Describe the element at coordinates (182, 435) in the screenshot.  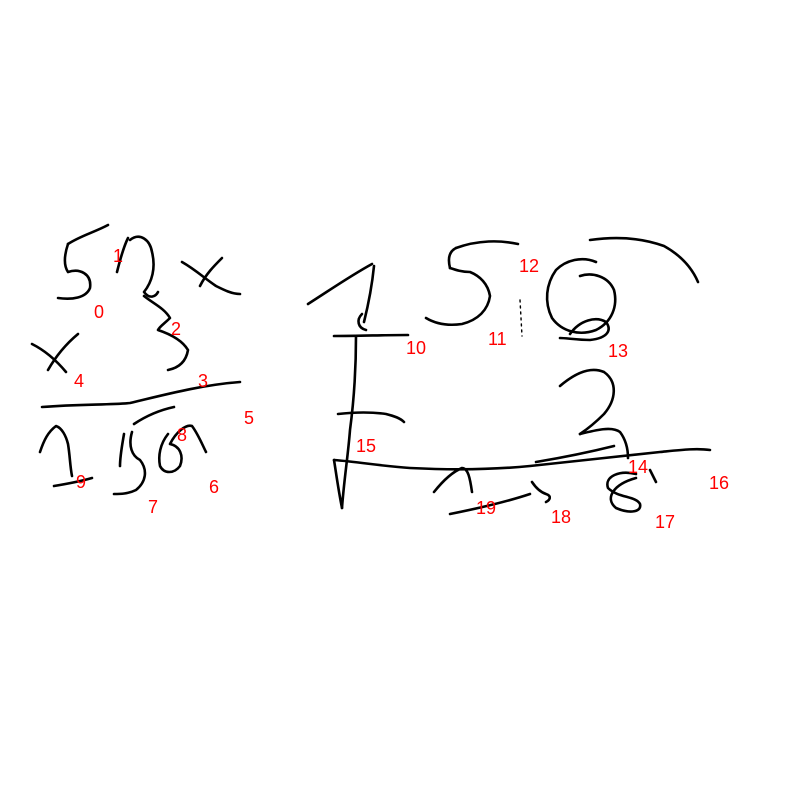
I see `label-8: 8` at that location.